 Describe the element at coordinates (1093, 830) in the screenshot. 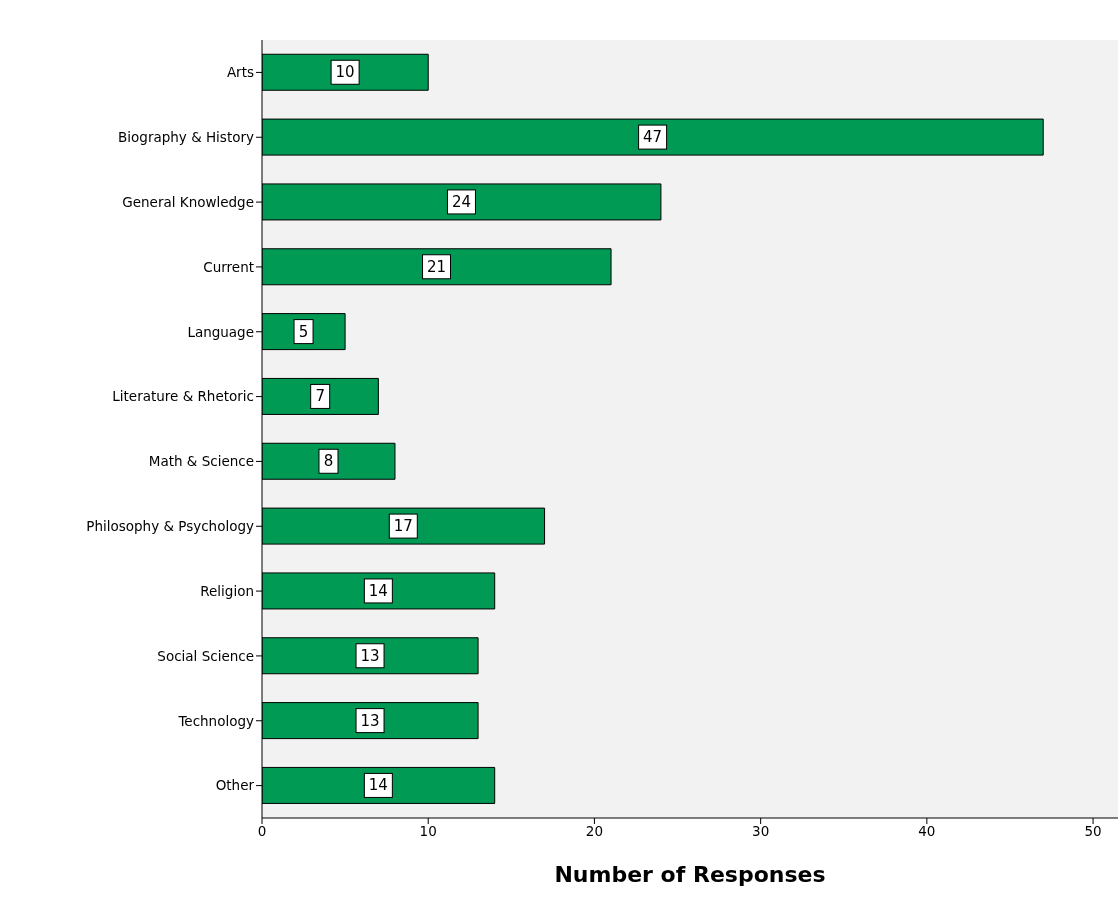

I see `x-tick-label: 50` at that location.